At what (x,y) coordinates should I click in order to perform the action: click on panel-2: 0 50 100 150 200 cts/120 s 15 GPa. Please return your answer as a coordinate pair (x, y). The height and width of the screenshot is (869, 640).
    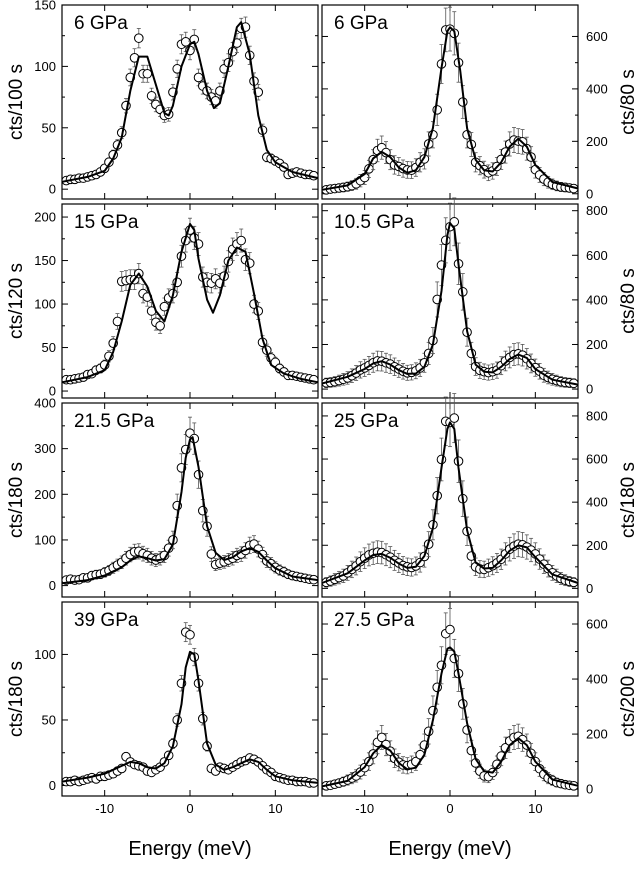
    Looking at the image, I should click on (162, 301).